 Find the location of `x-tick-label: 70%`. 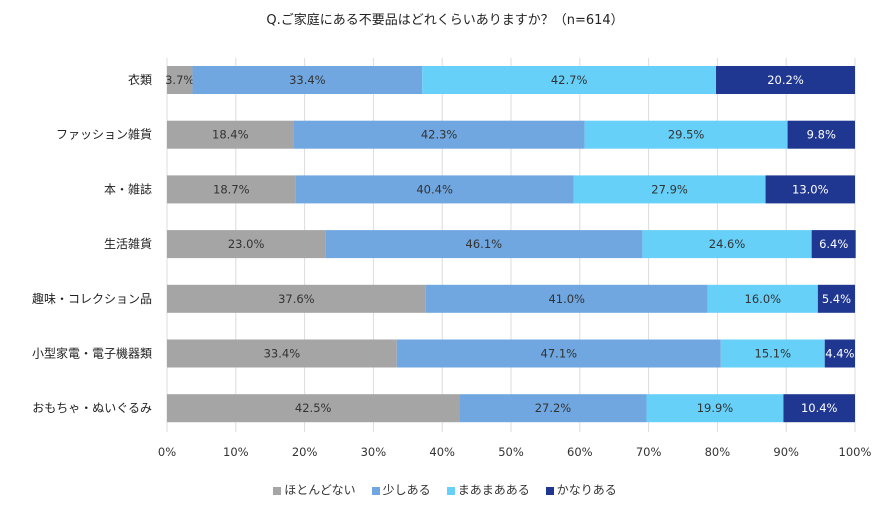

x-tick-label: 70% is located at coordinates (649, 452).